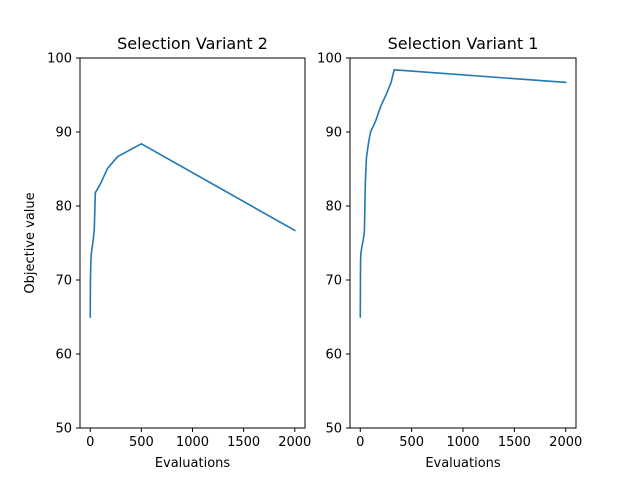  I want to click on series-line, so click(192, 230).